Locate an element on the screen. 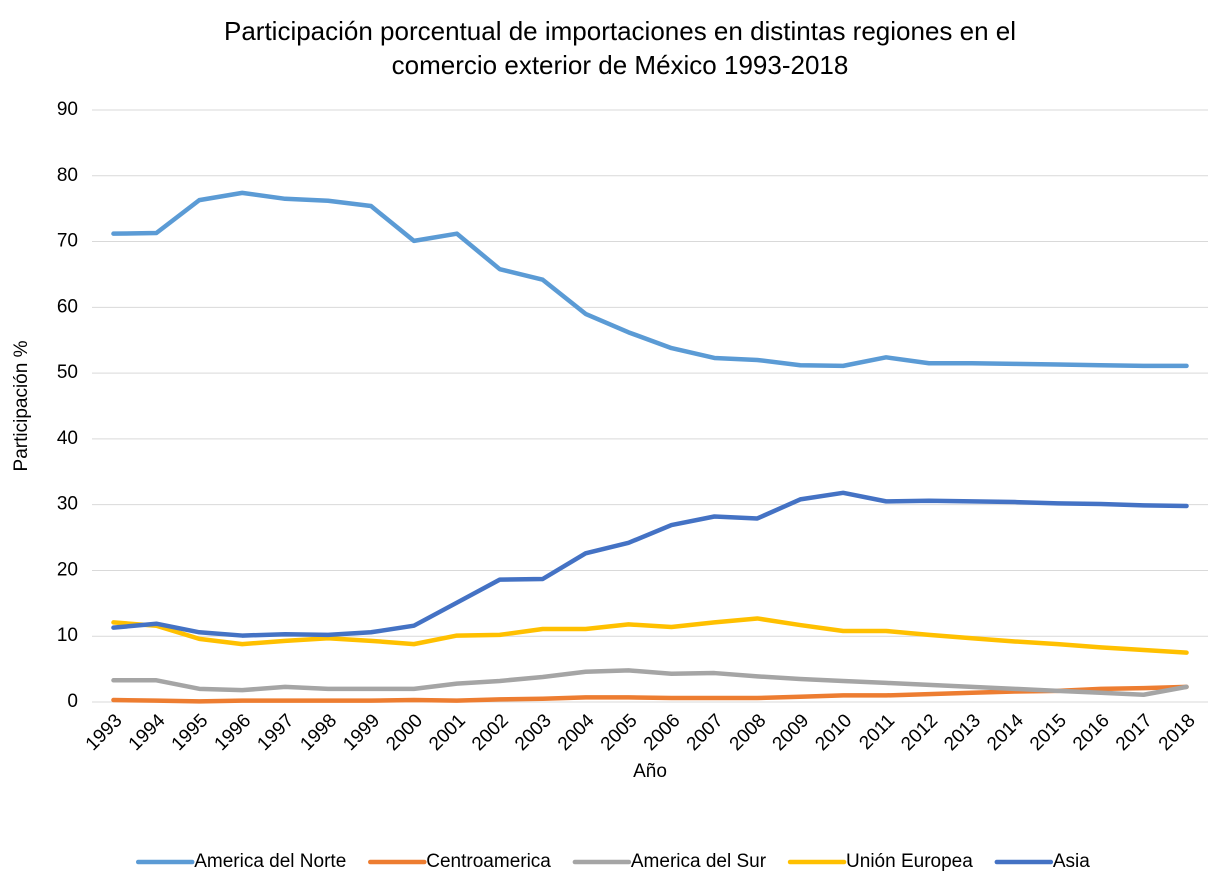 The height and width of the screenshot is (879, 1228). x-tick-label: 2009 is located at coordinates (791, 732).